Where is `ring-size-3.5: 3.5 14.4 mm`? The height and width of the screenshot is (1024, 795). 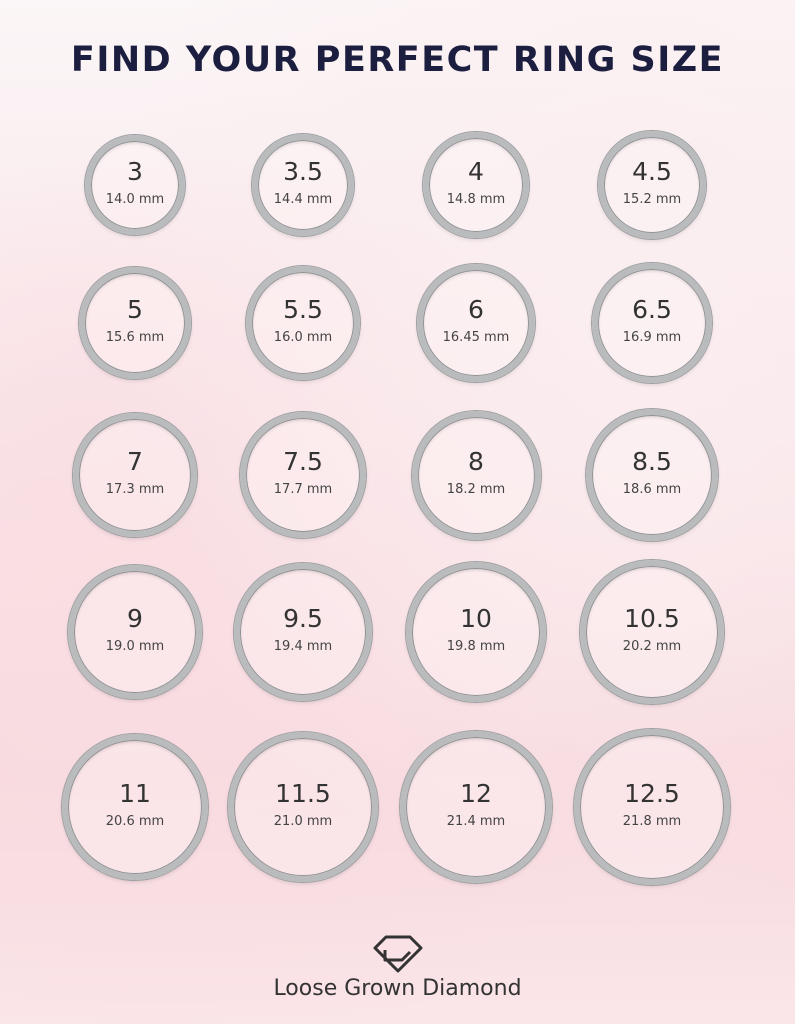 ring-size-3.5: 3.5 14.4 mm is located at coordinates (303, 185).